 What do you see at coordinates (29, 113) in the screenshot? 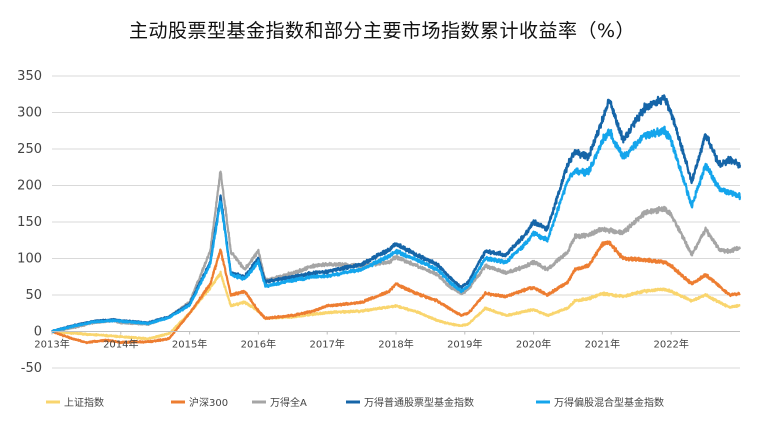
I see `y-tick-label: 300` at bounding box center [29, 113].